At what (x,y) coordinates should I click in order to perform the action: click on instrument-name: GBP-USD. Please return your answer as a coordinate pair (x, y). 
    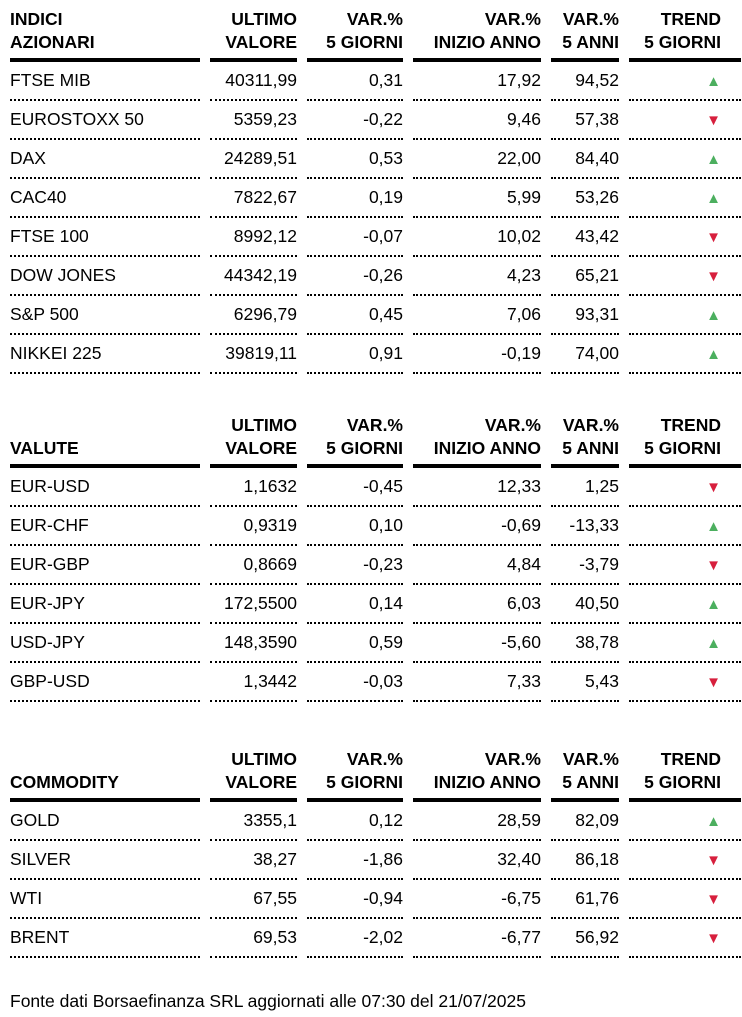
    Looking at the image, I should click on (105, 682).